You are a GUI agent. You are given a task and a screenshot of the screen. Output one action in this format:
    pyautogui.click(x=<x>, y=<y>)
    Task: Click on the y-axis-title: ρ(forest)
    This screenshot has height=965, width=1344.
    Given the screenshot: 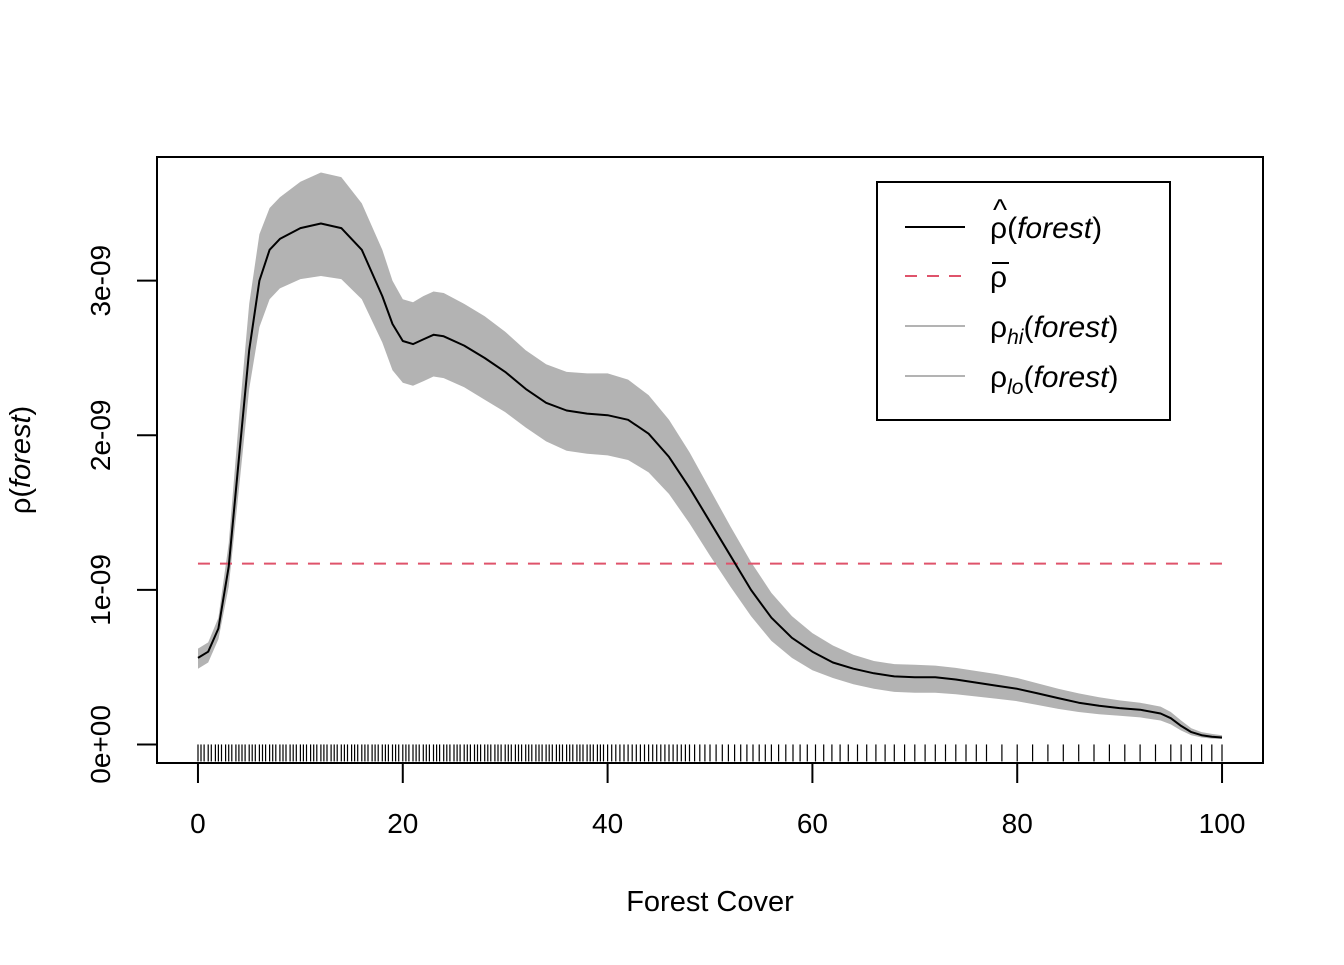 What is the action you would take?
    pyautogui.click(x=21, y=460)
    